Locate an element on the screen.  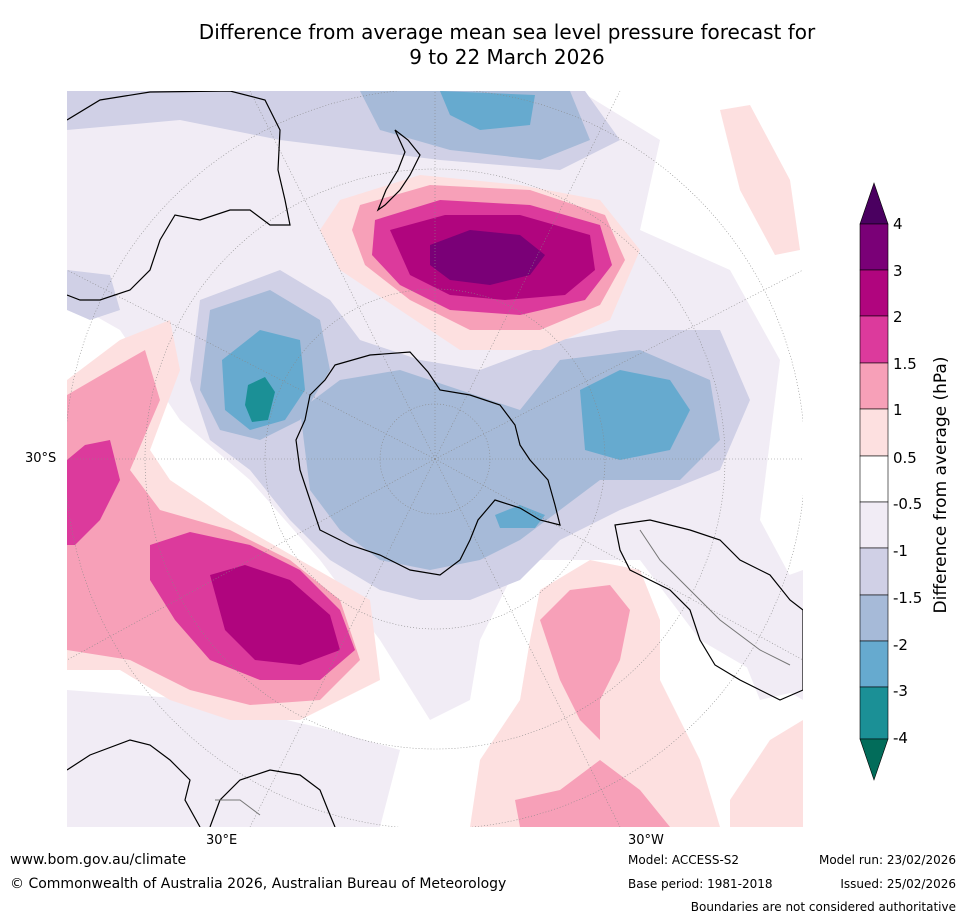
colorbar-swatch-1-1.5 is located at coordinates (874, 386).